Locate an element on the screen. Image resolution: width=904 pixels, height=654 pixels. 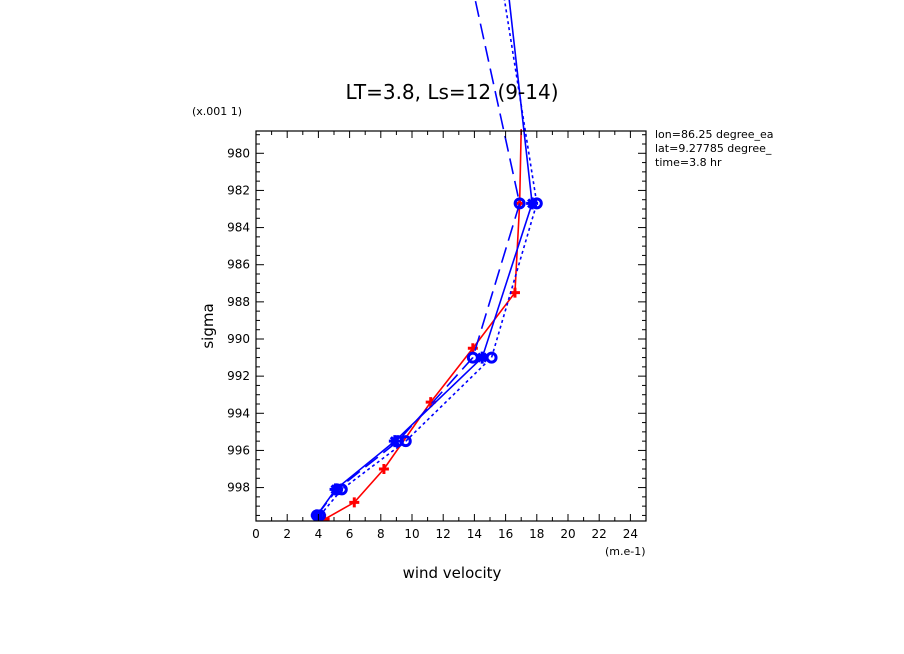
info-line-lat: lat=9.27785 degree_ is located at coordinates (713, 148).